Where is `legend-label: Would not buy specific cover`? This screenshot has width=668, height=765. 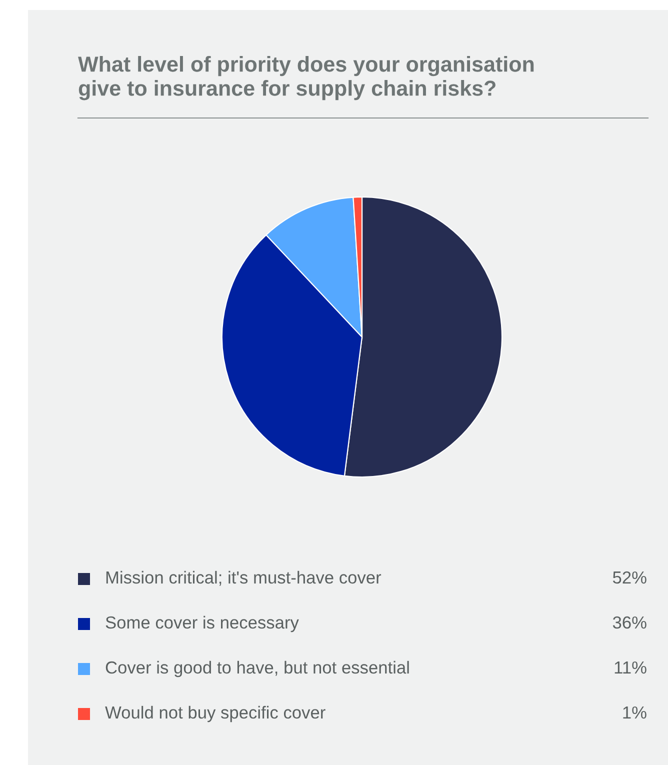 legend-label: Would not buy specific cover is located at coordinates (215, 714).